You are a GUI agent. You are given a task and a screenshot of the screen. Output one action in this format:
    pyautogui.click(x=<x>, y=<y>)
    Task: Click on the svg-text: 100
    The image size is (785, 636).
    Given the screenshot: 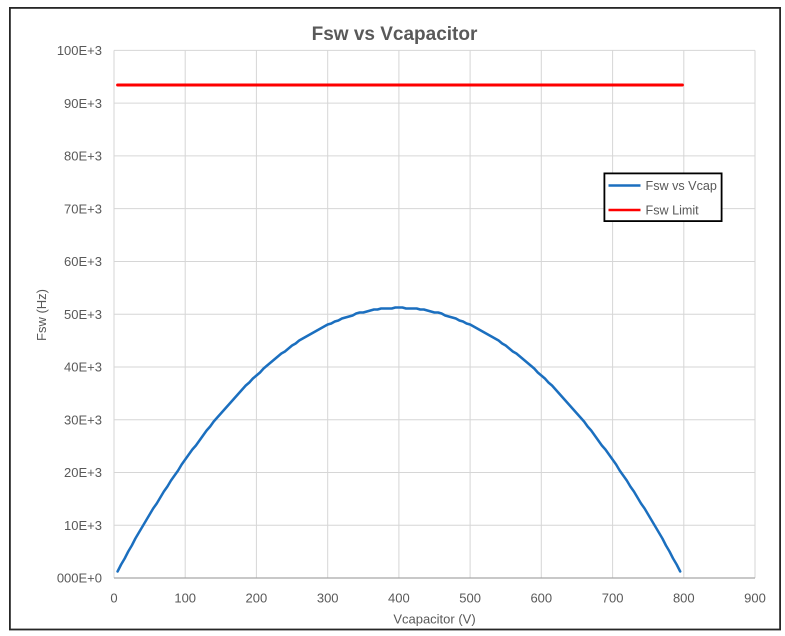 What is the action you would take?
    pyautogui.click(x=185, y=598)
    